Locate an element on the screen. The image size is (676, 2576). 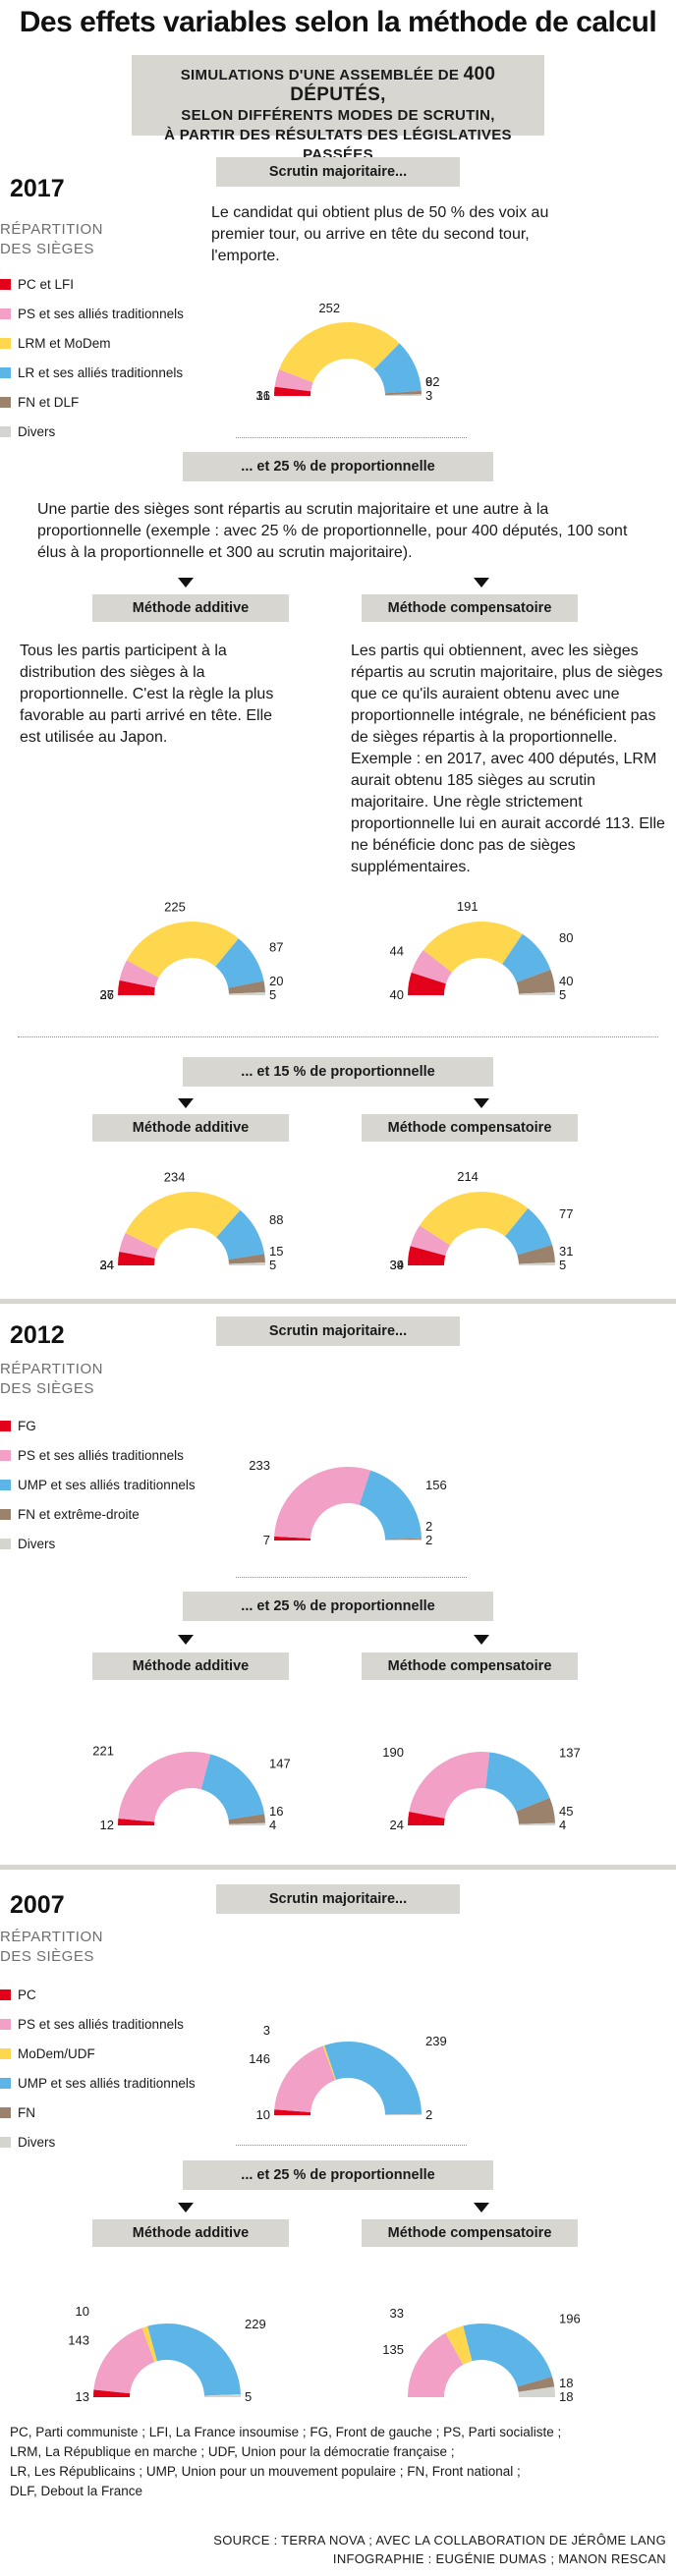
legend-item: FG is located at coordinates (98, 1426).